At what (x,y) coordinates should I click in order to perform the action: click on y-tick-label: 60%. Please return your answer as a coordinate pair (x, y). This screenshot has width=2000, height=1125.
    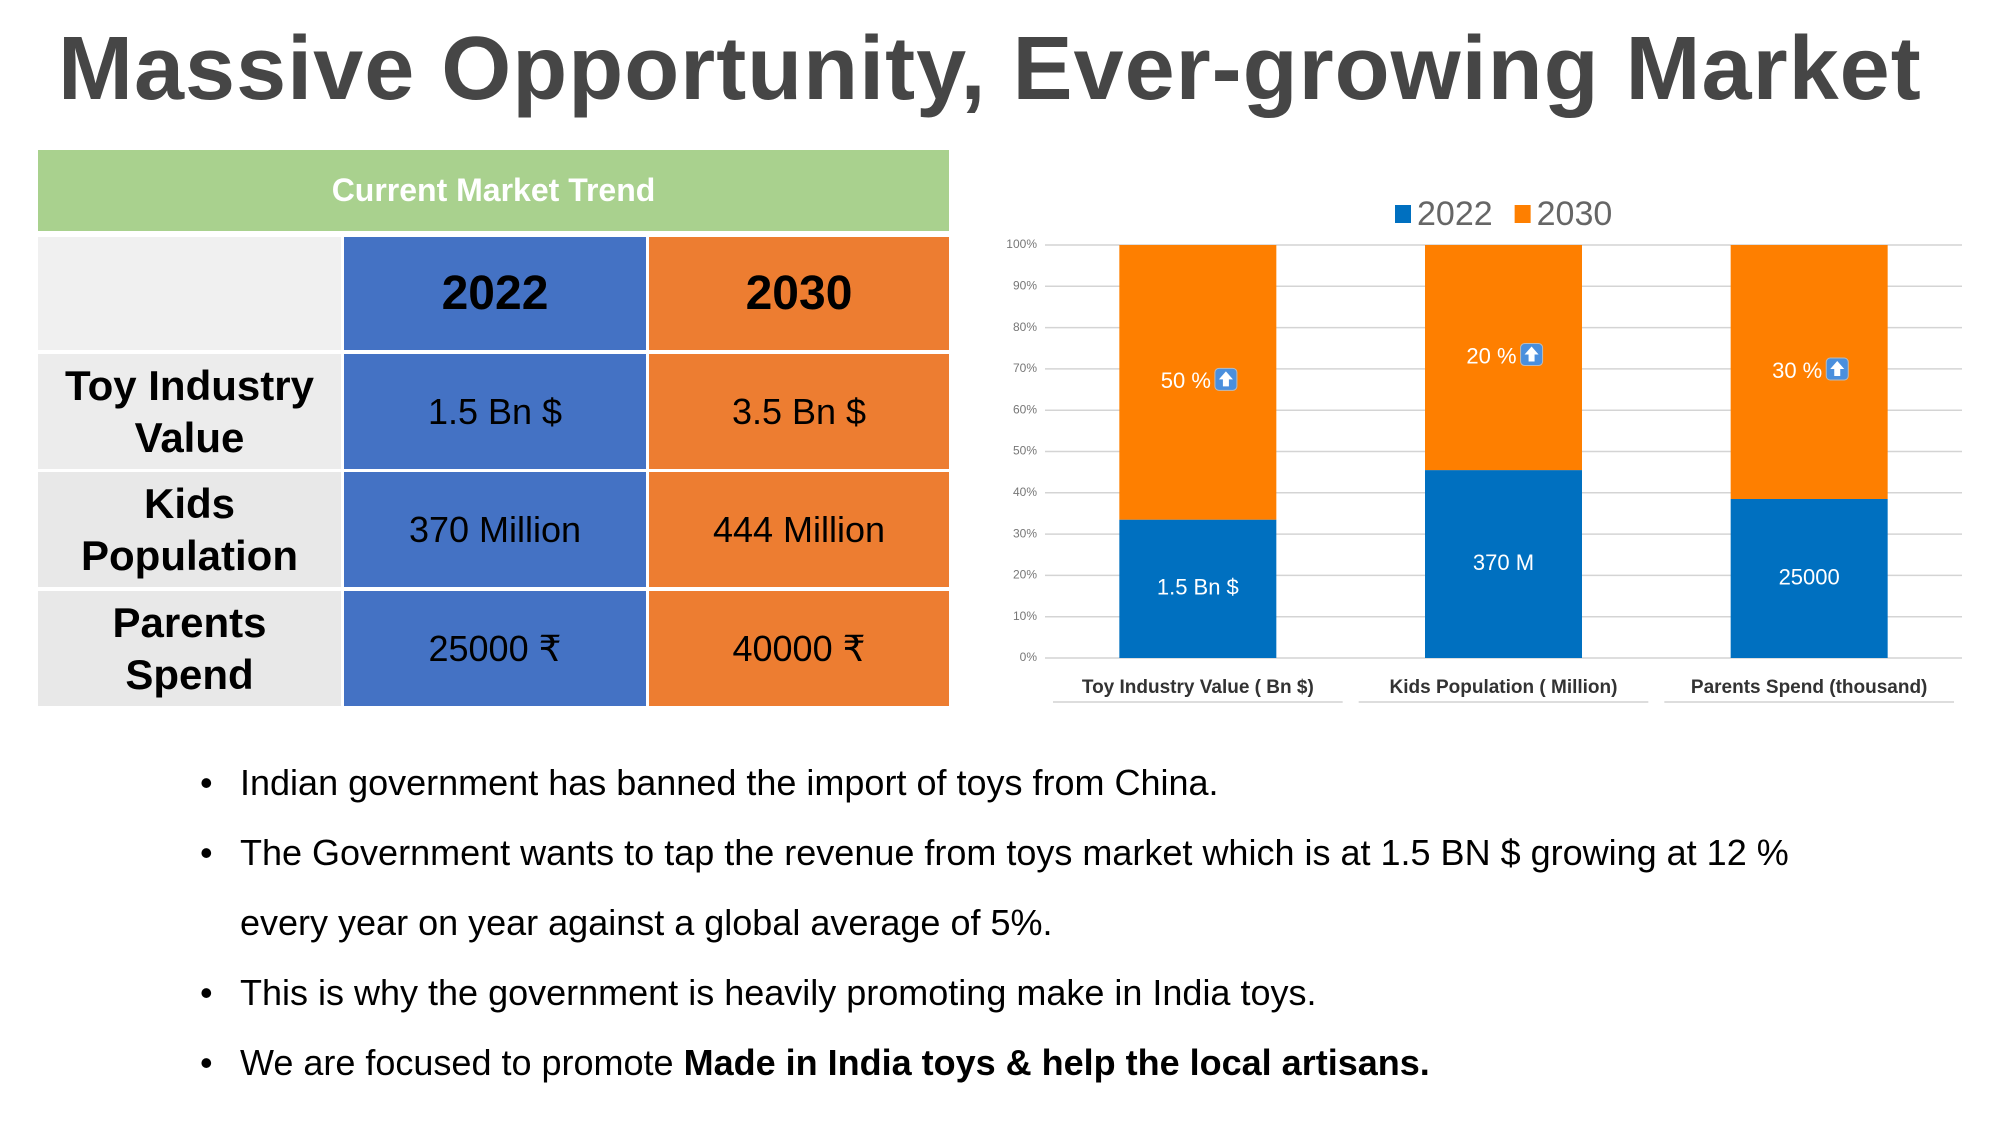
    Looking at the image, I should click on (1025, 409).